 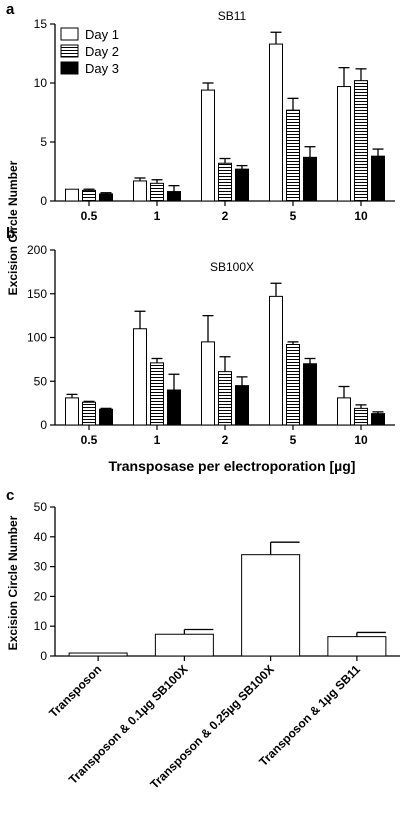 I want to click on panel-ab-y-axis-title: Excision Circle Number, so click(x=13, y=227).